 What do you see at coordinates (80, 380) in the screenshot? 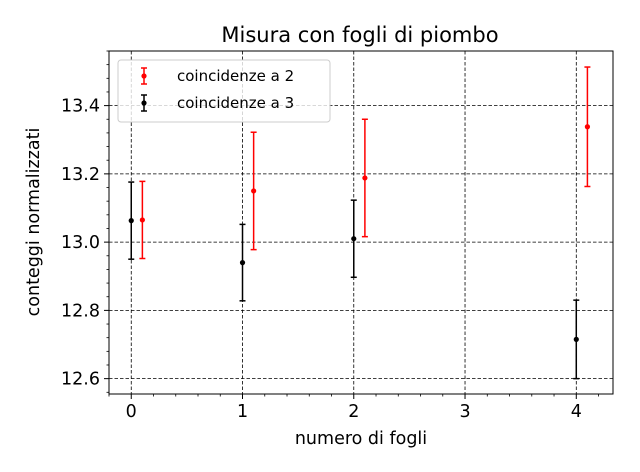
I see `y-tick-label: 12.6` at bounding box center [80, 380].